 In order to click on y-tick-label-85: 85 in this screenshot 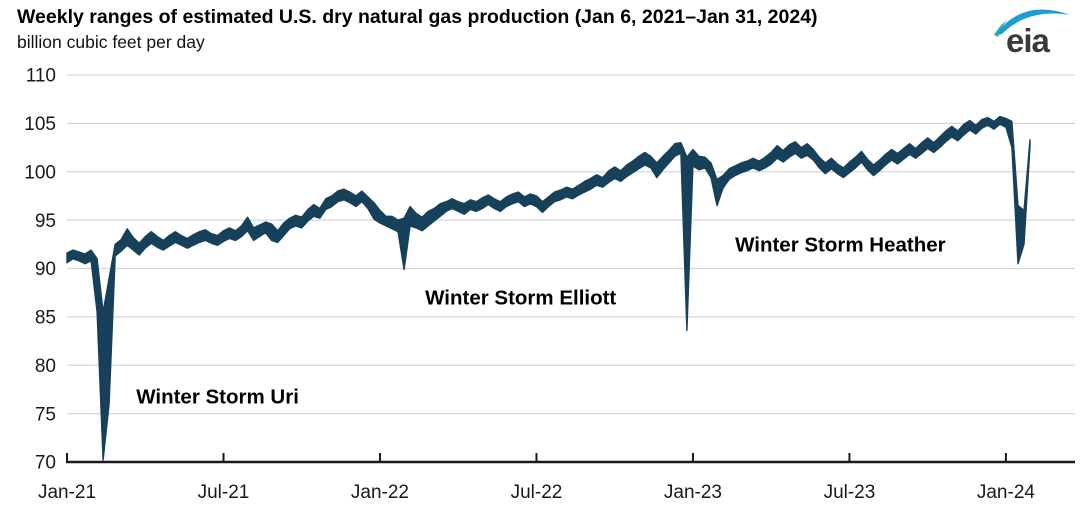, I will do `click(45, 318)`.